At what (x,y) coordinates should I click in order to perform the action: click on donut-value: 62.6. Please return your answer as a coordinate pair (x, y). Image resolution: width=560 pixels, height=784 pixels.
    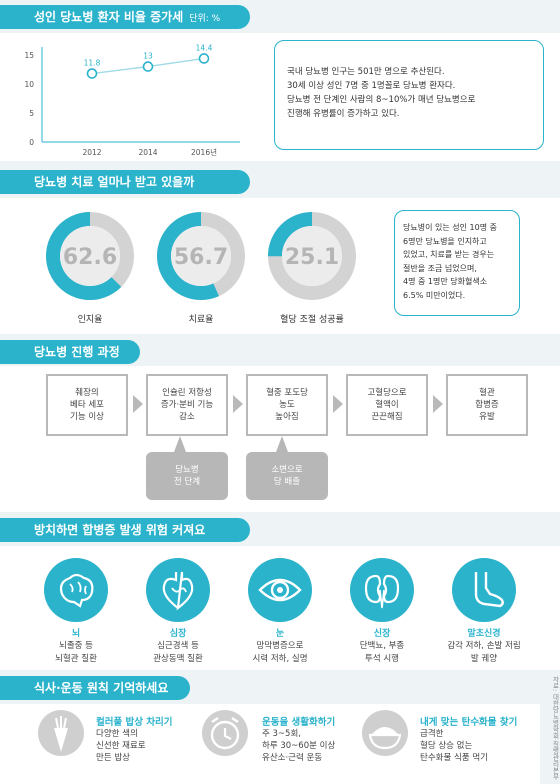
    Looking at the image, I should click on (90, 257).